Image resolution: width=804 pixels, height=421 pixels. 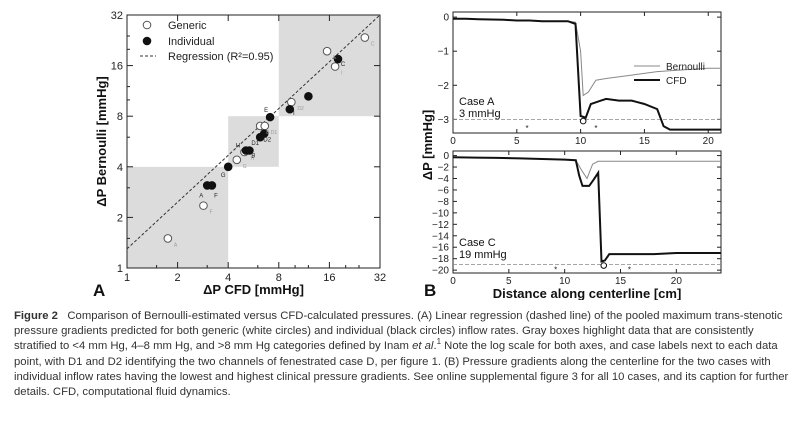 What do you see at coordinates (444, 190) in the screenshot?
I see `case-c-y-tick-label-3: −6` at bounding box center [444, 190].